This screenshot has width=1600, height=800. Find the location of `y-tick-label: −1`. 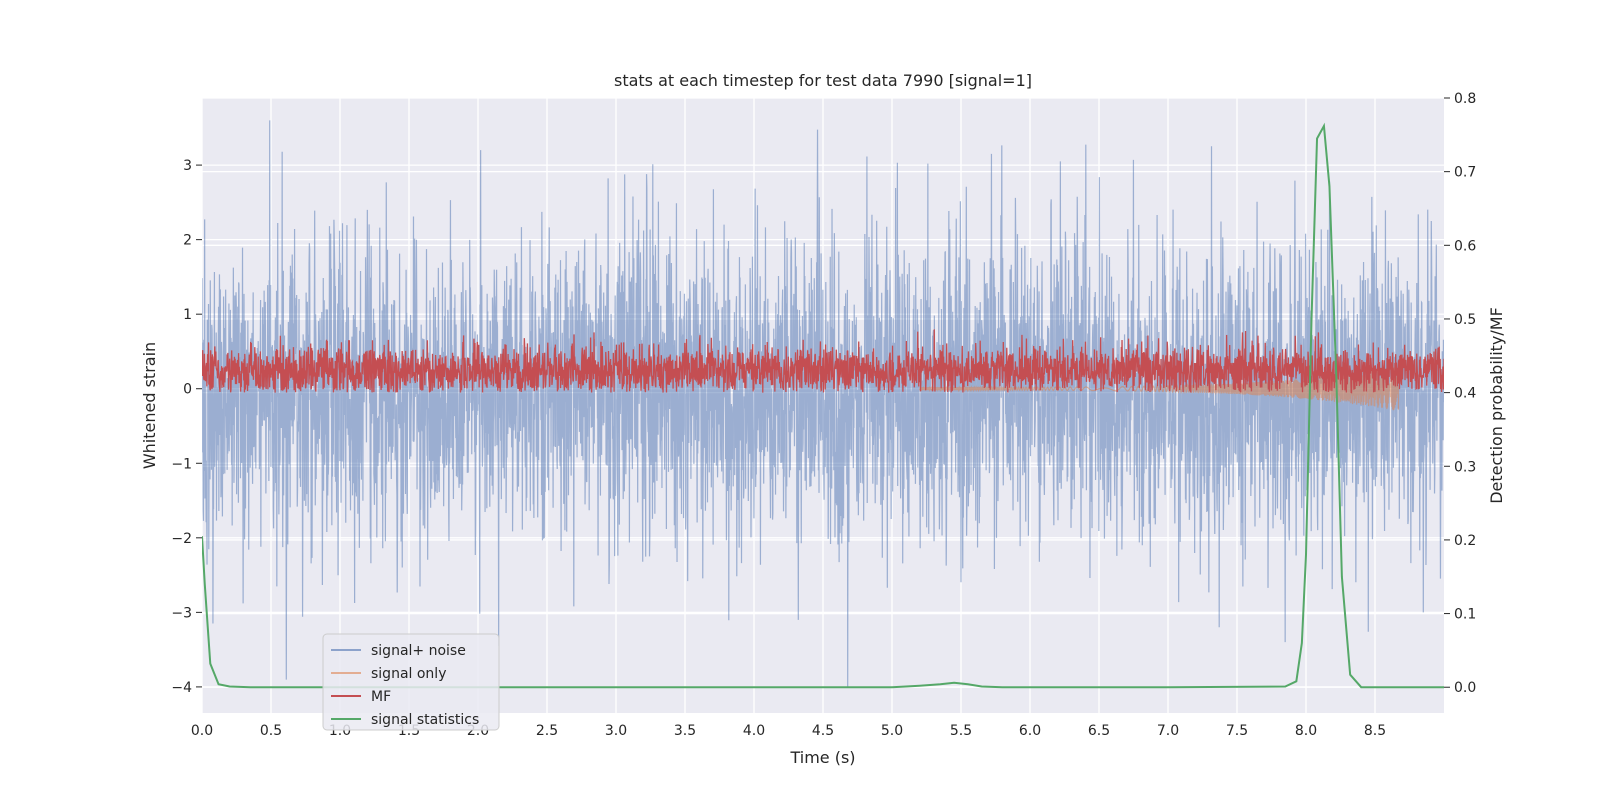

y-tick-label: −1 is located at coordinates (181, 464).